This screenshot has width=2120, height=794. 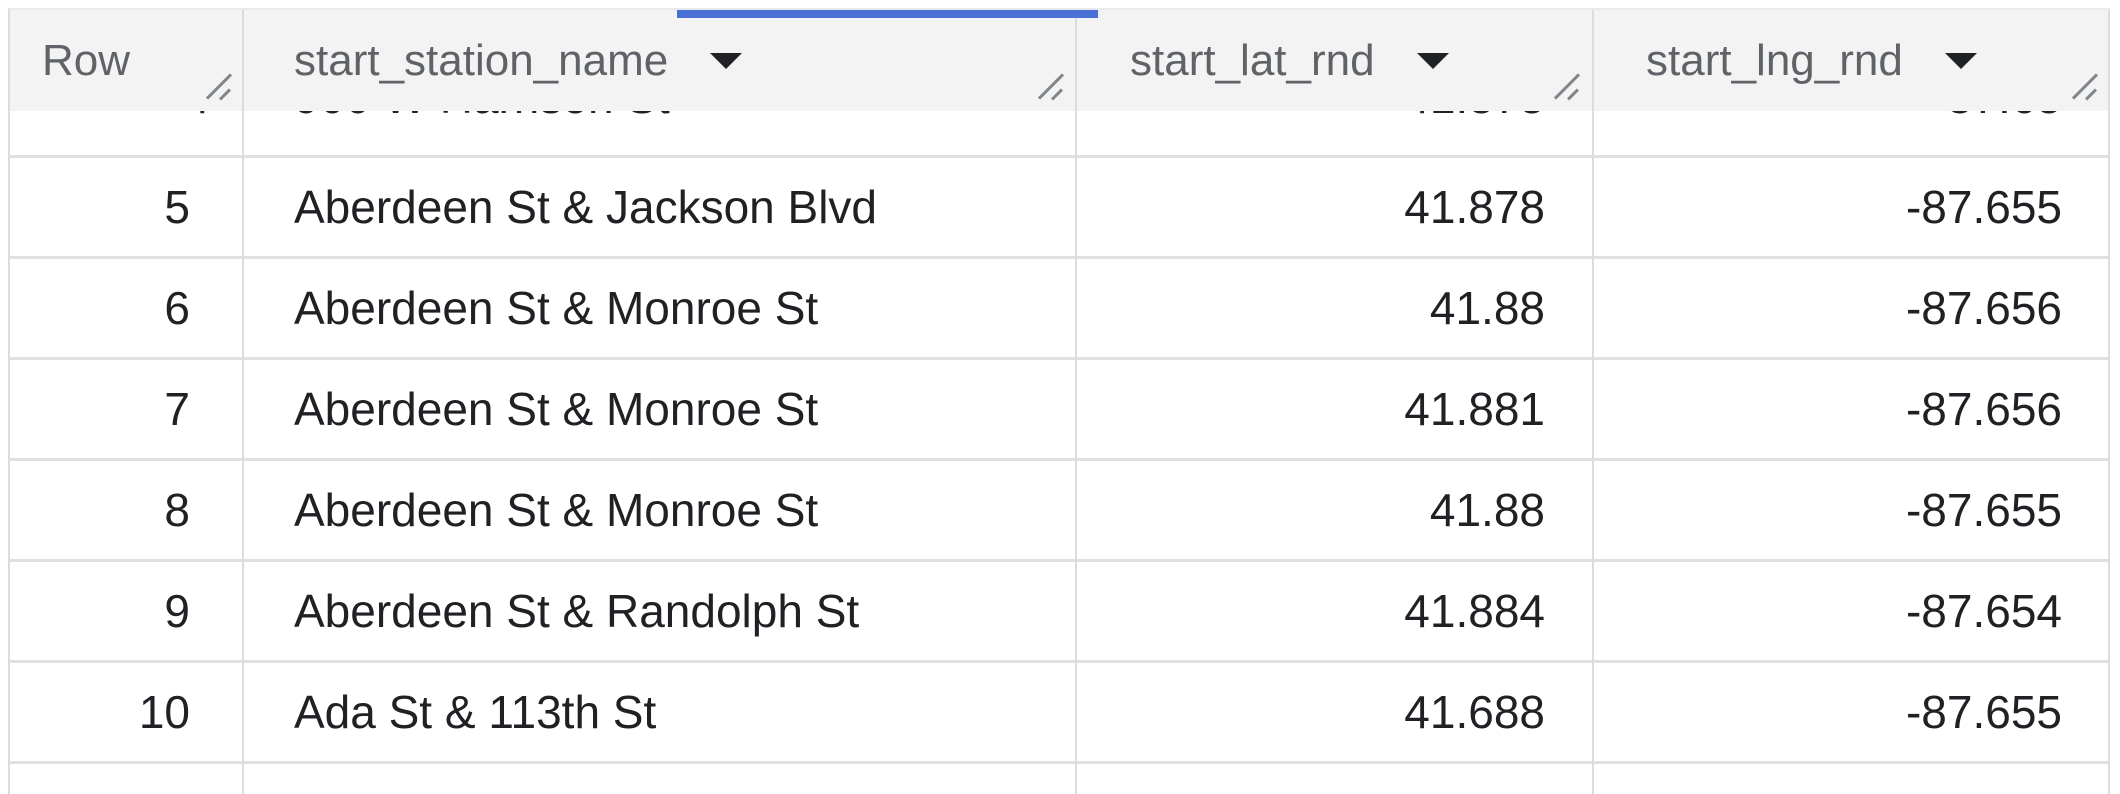 What do you see at coordinates (684, 60) in the screenshot?
I see `column-header-start-station-name: start_station_name` at bounding box center [684, 60].